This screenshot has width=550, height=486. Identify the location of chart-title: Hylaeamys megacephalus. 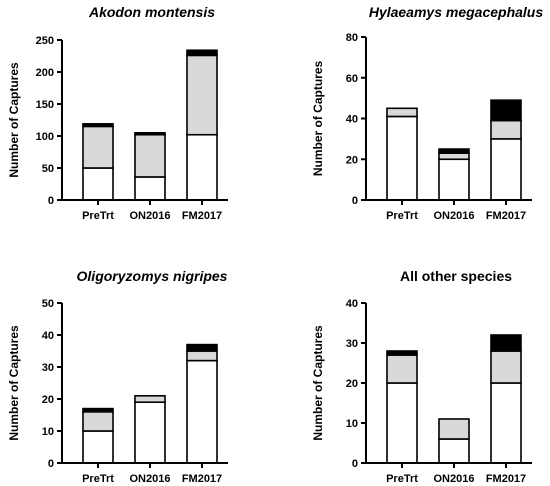
(456, 12).